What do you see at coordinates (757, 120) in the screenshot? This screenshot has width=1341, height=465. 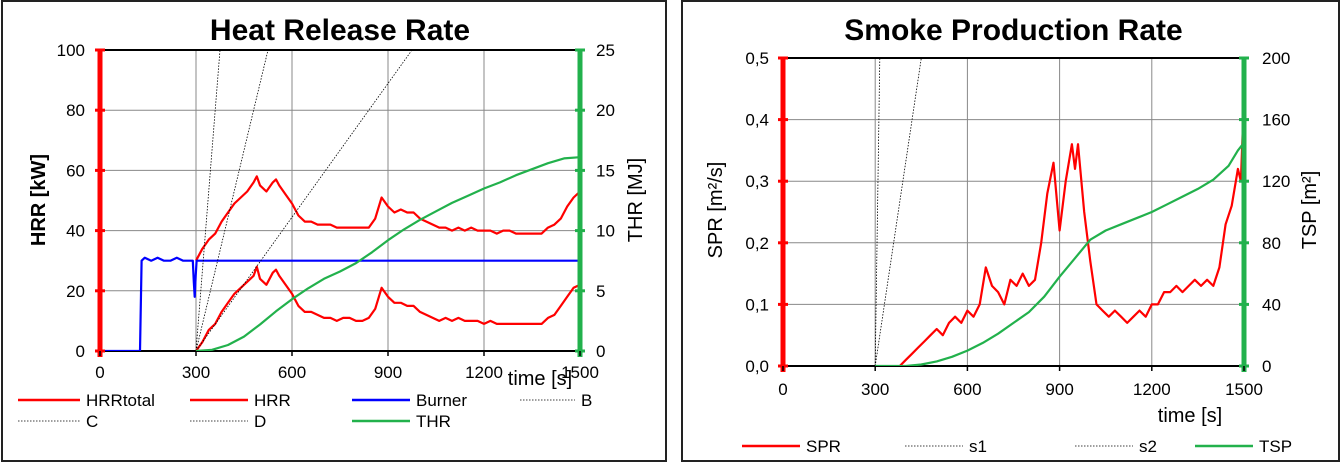 I see `y-tick-label: 0,4` at bounding box center [757, 120].